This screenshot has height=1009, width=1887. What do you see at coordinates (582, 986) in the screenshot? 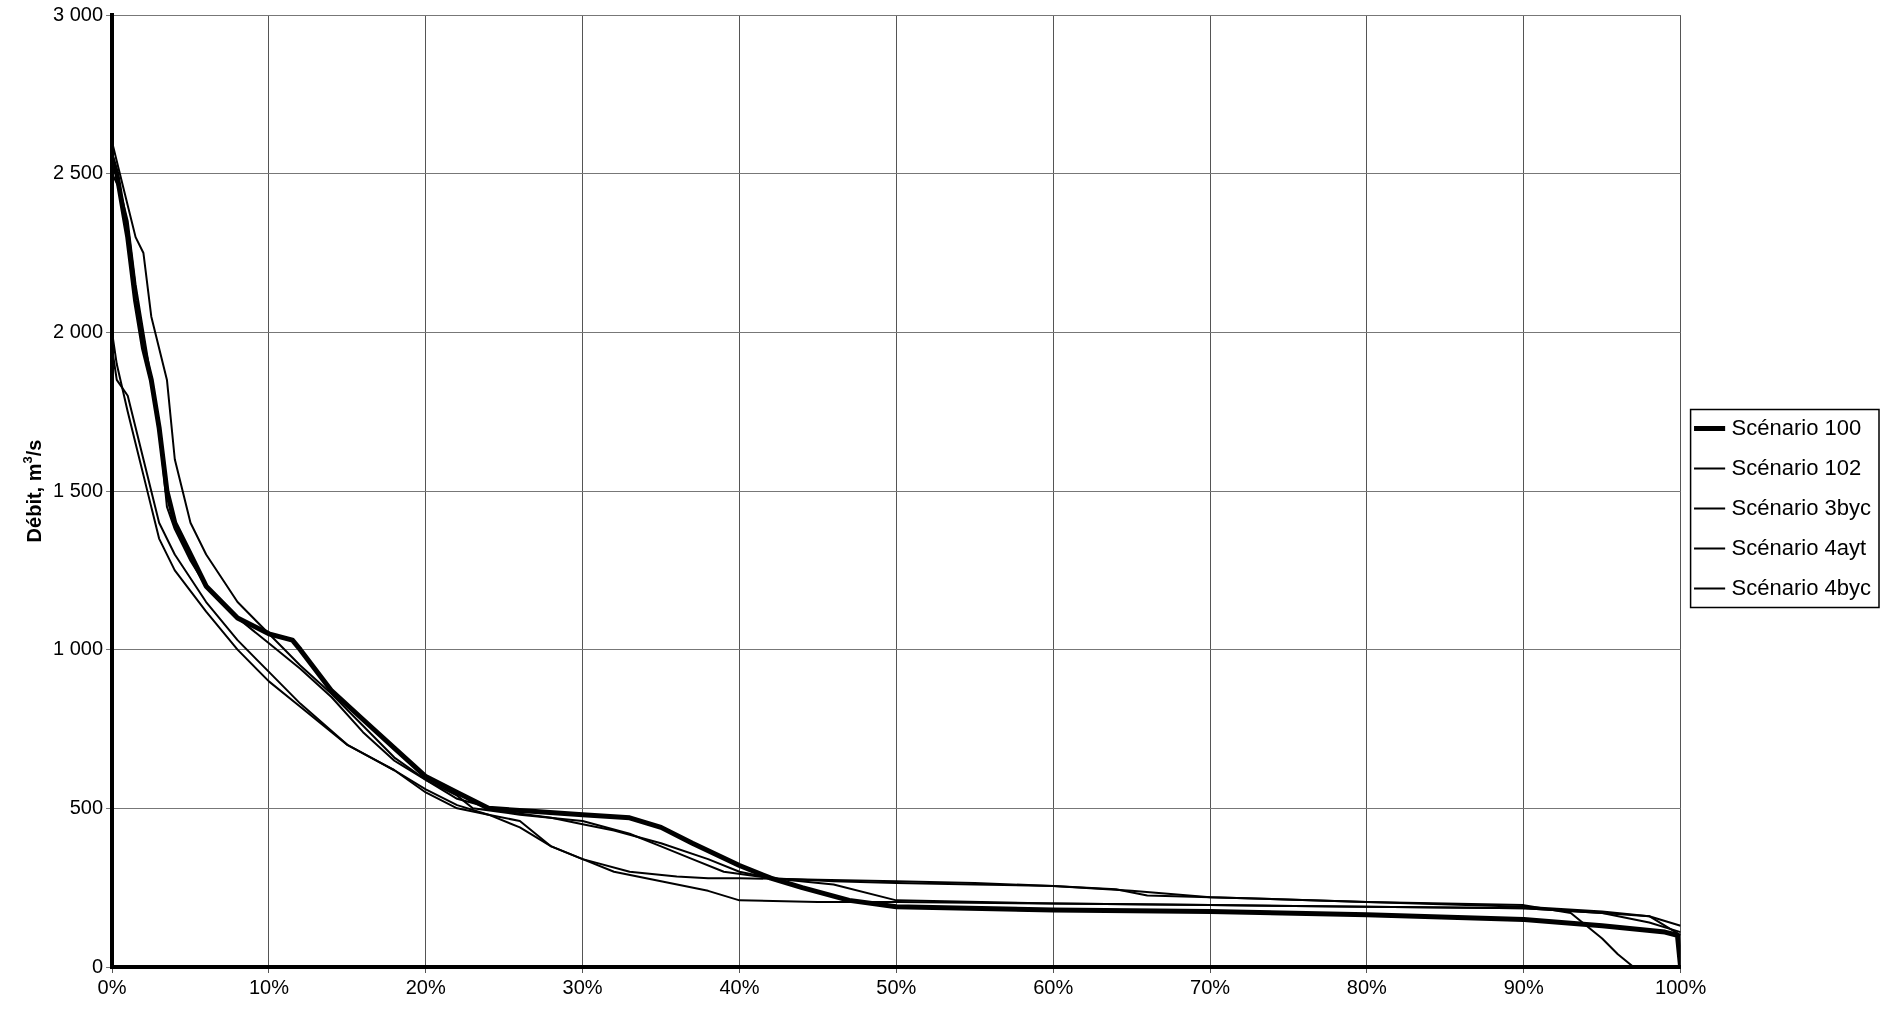
I see `x-tick-label: 30%` at bounding box center [582, 986].